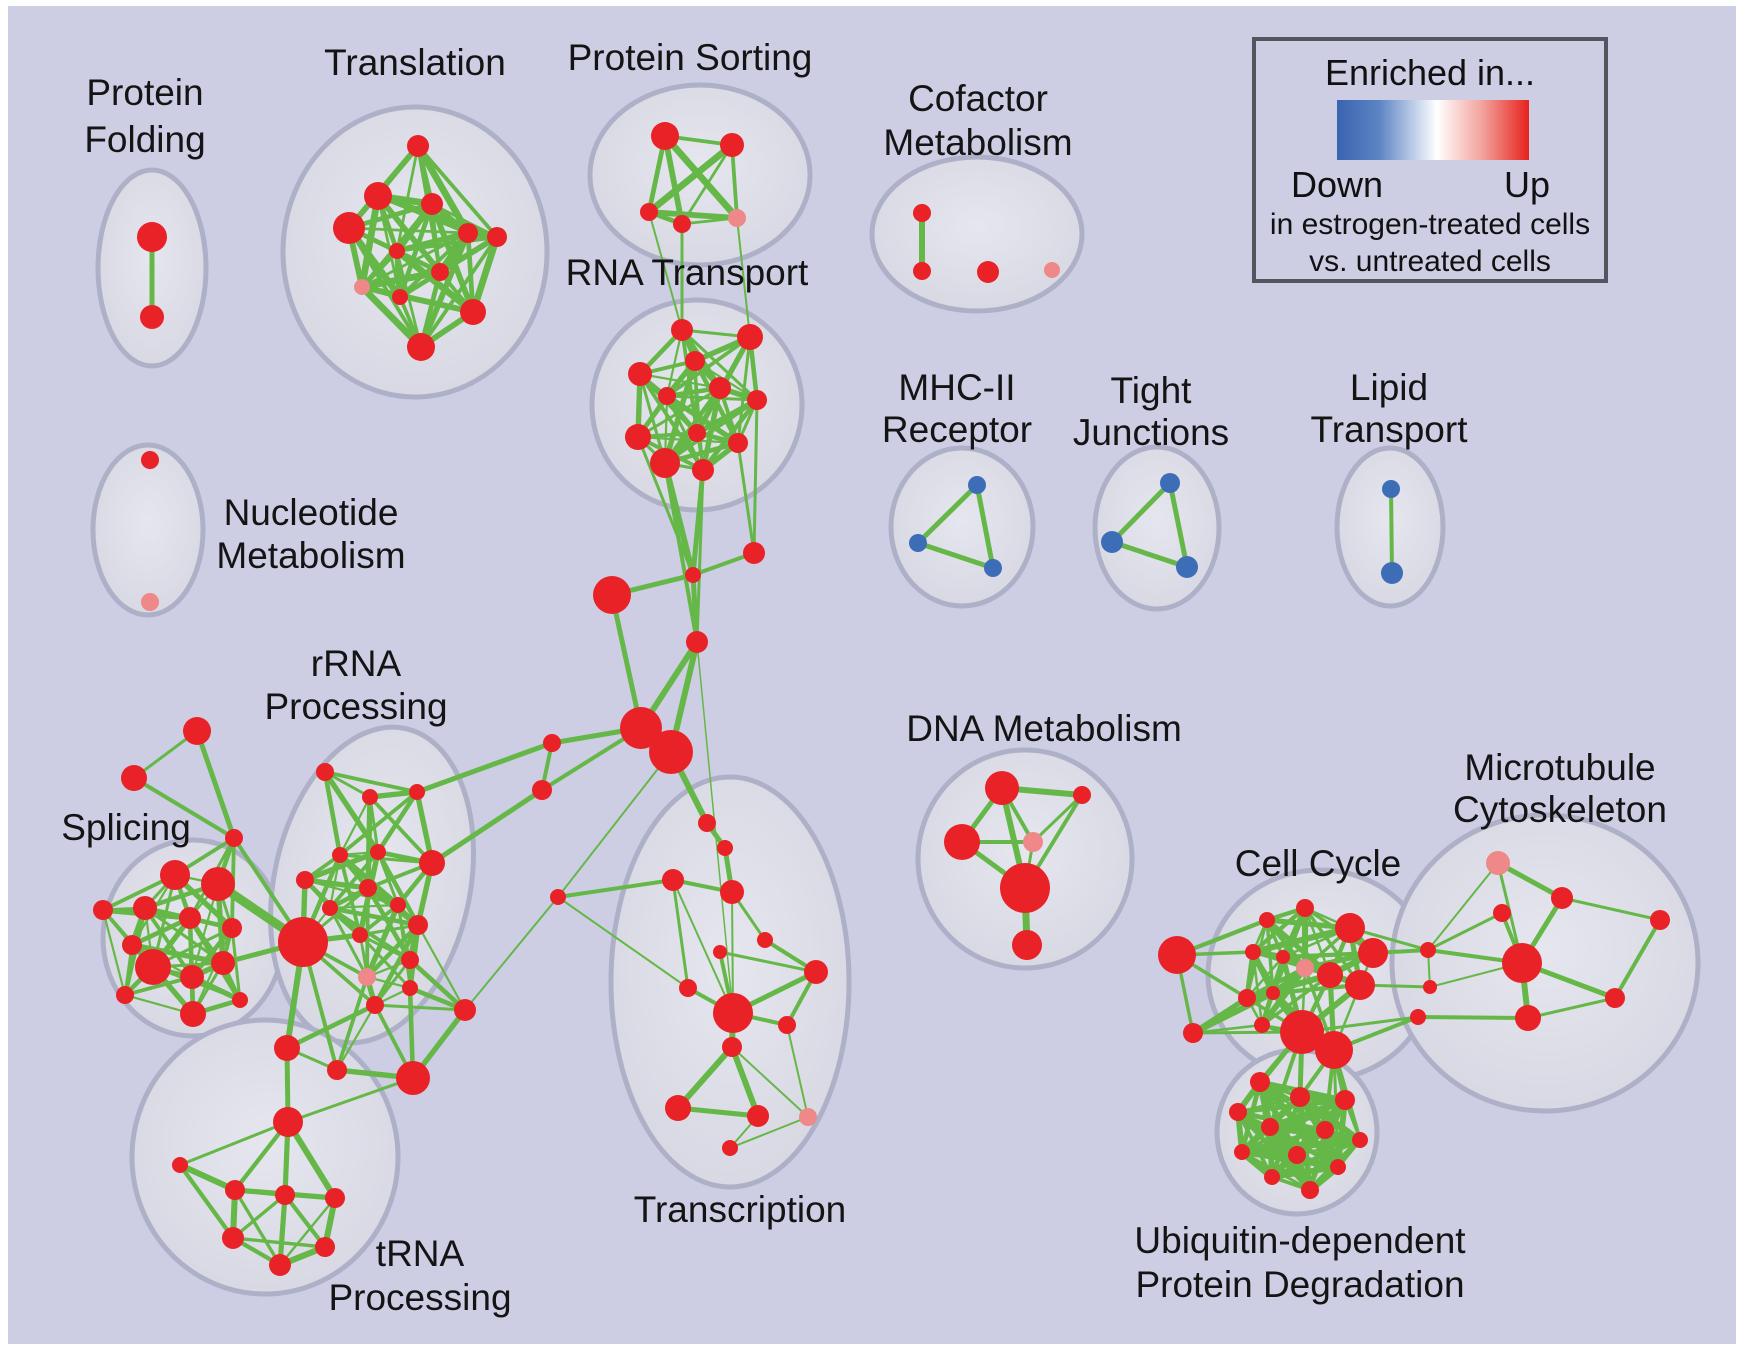  What do you see at coordinates (1157, 528) in the screenshot?
I see `cluster-ellipse-tight_junctions` at bounding box center [1157, 528].